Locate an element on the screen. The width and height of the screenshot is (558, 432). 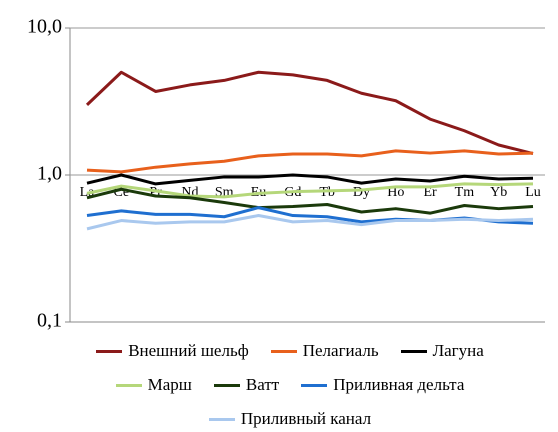
legend-label: Ватт is located at coordinates (262, 384).